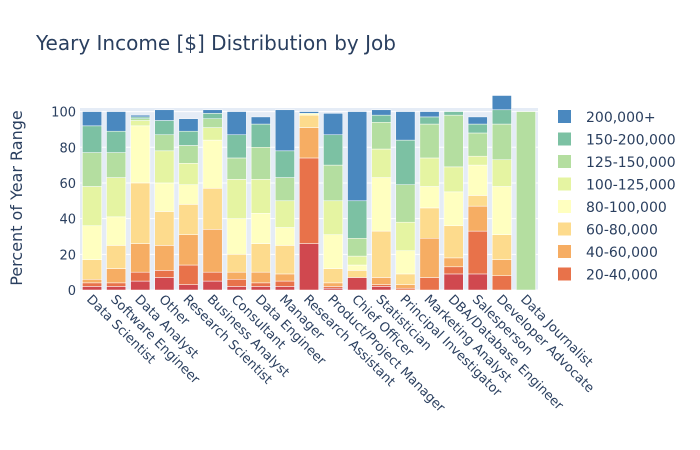  Describe the element at coordinates (612, 208) in the screenshot. I see `legend-item: 80-100,000` at that location.